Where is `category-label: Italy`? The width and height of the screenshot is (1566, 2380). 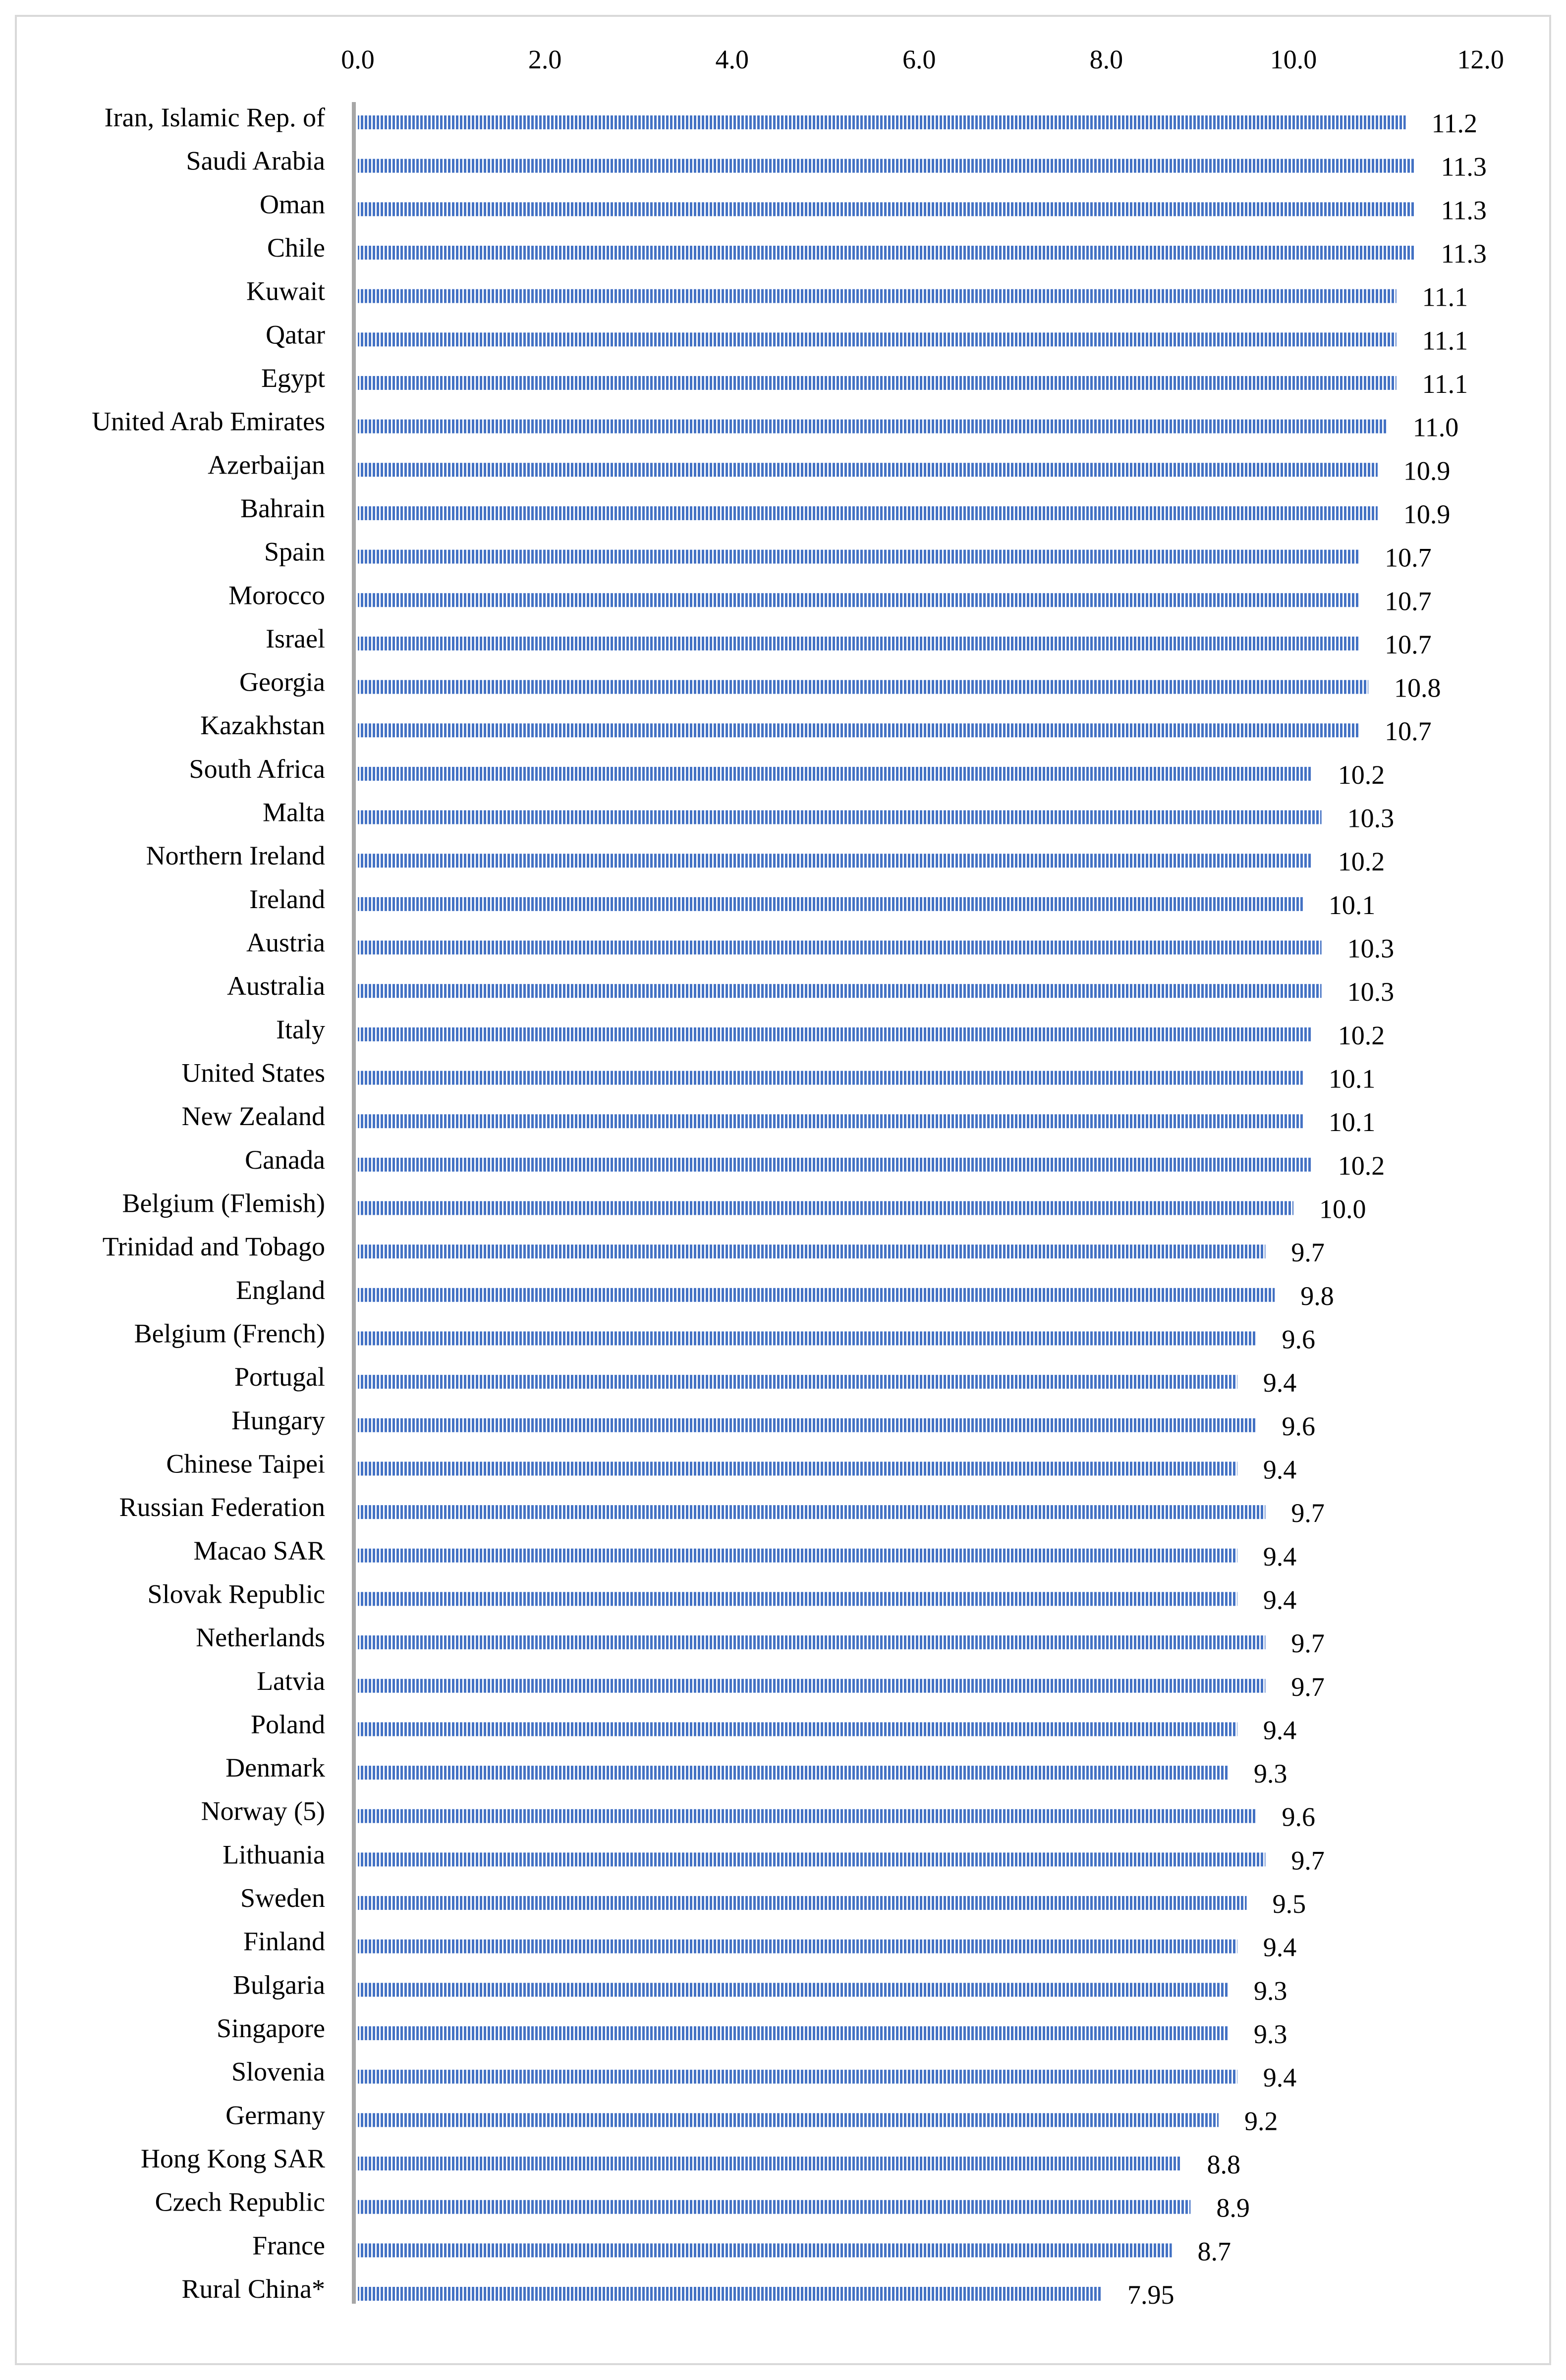 category-label: Italy is located at coordinates (300, 1029).